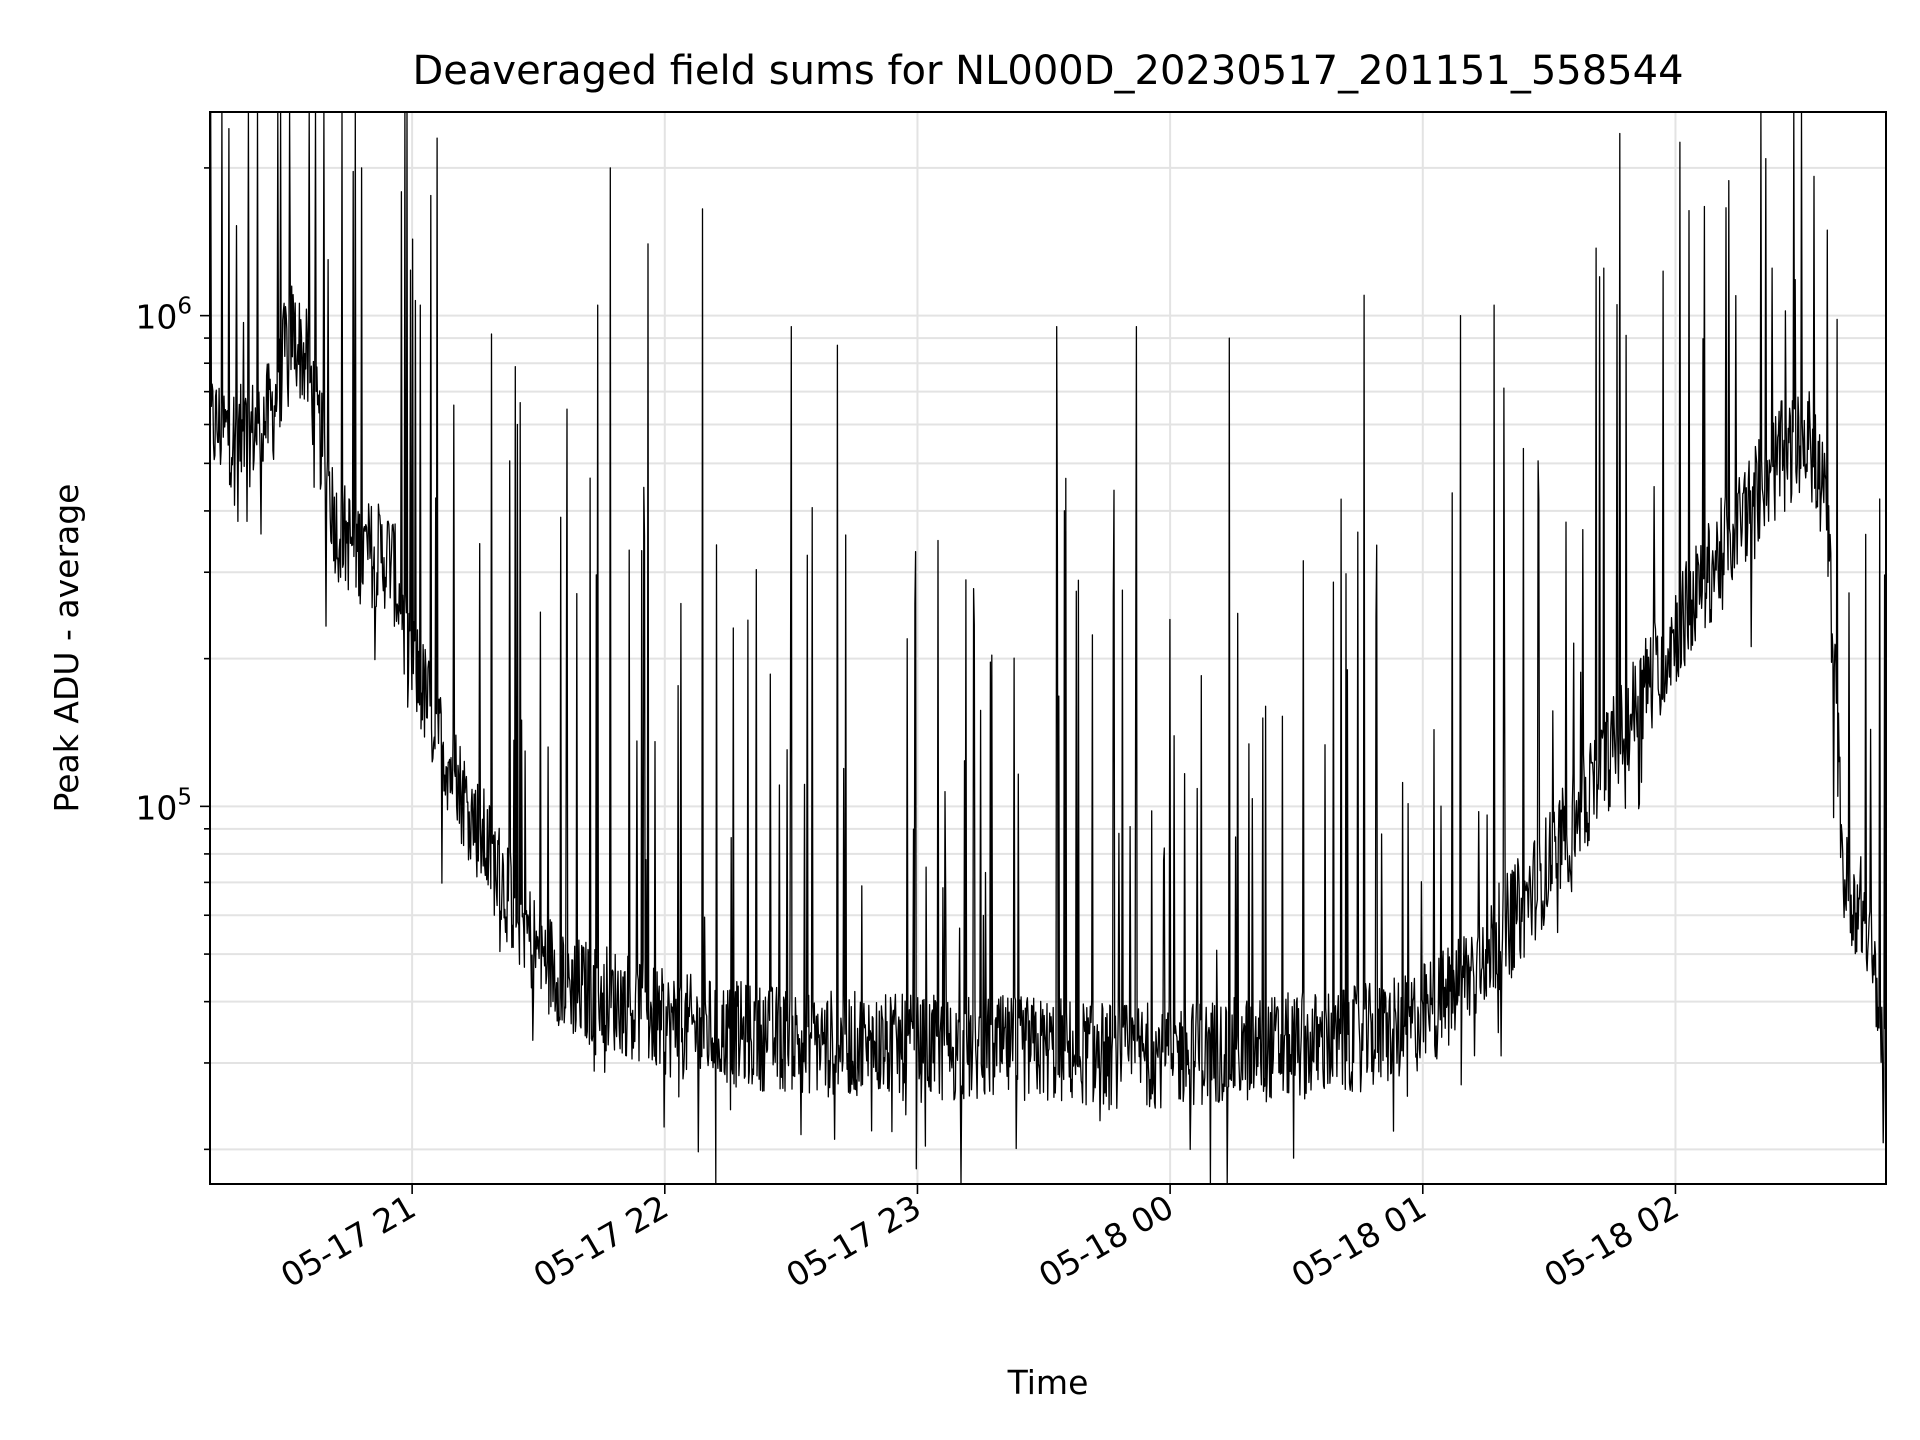 This screenshot has width=1920, height=1440. I want to click on y-tick-label: 106, so click(163, 315).